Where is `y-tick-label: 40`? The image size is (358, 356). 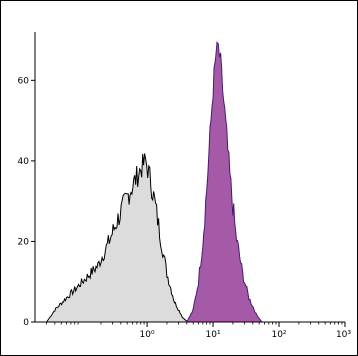 y-tick-label: 40 is located at coordinates (24, 162).